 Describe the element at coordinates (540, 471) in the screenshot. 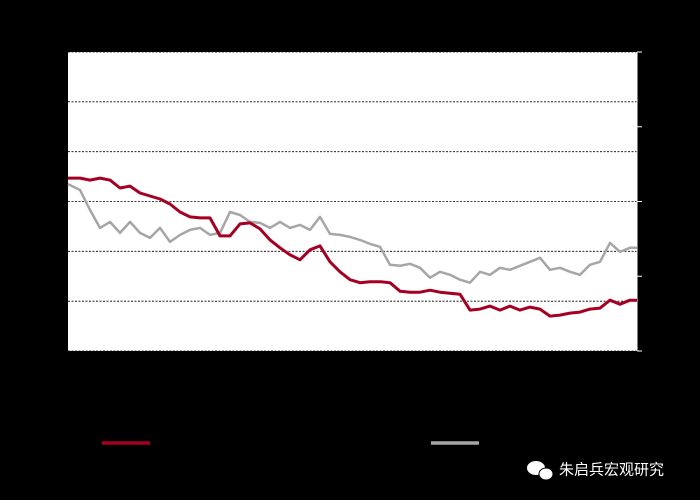

I see `watermark-icon` at that location.